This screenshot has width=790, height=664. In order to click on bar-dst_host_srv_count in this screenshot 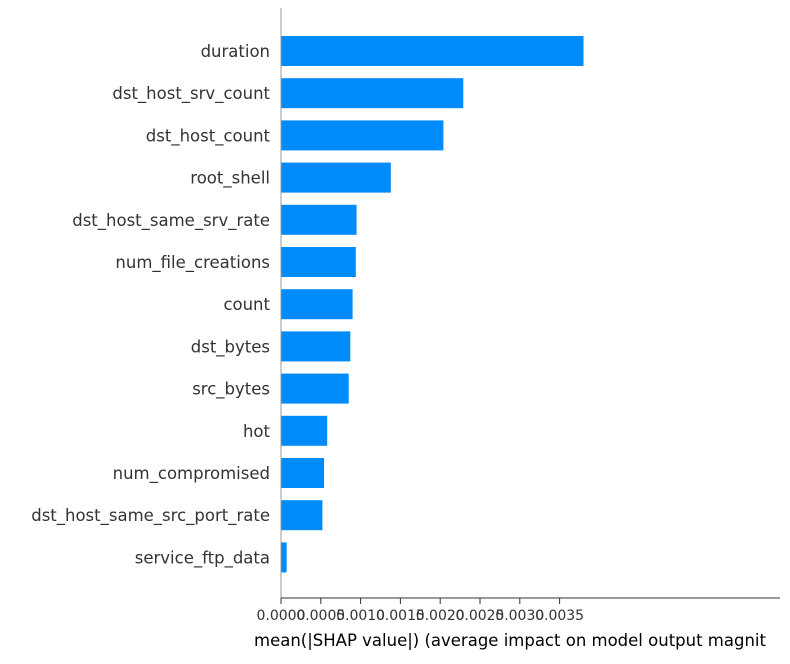, I will do `click(372, 93)`.